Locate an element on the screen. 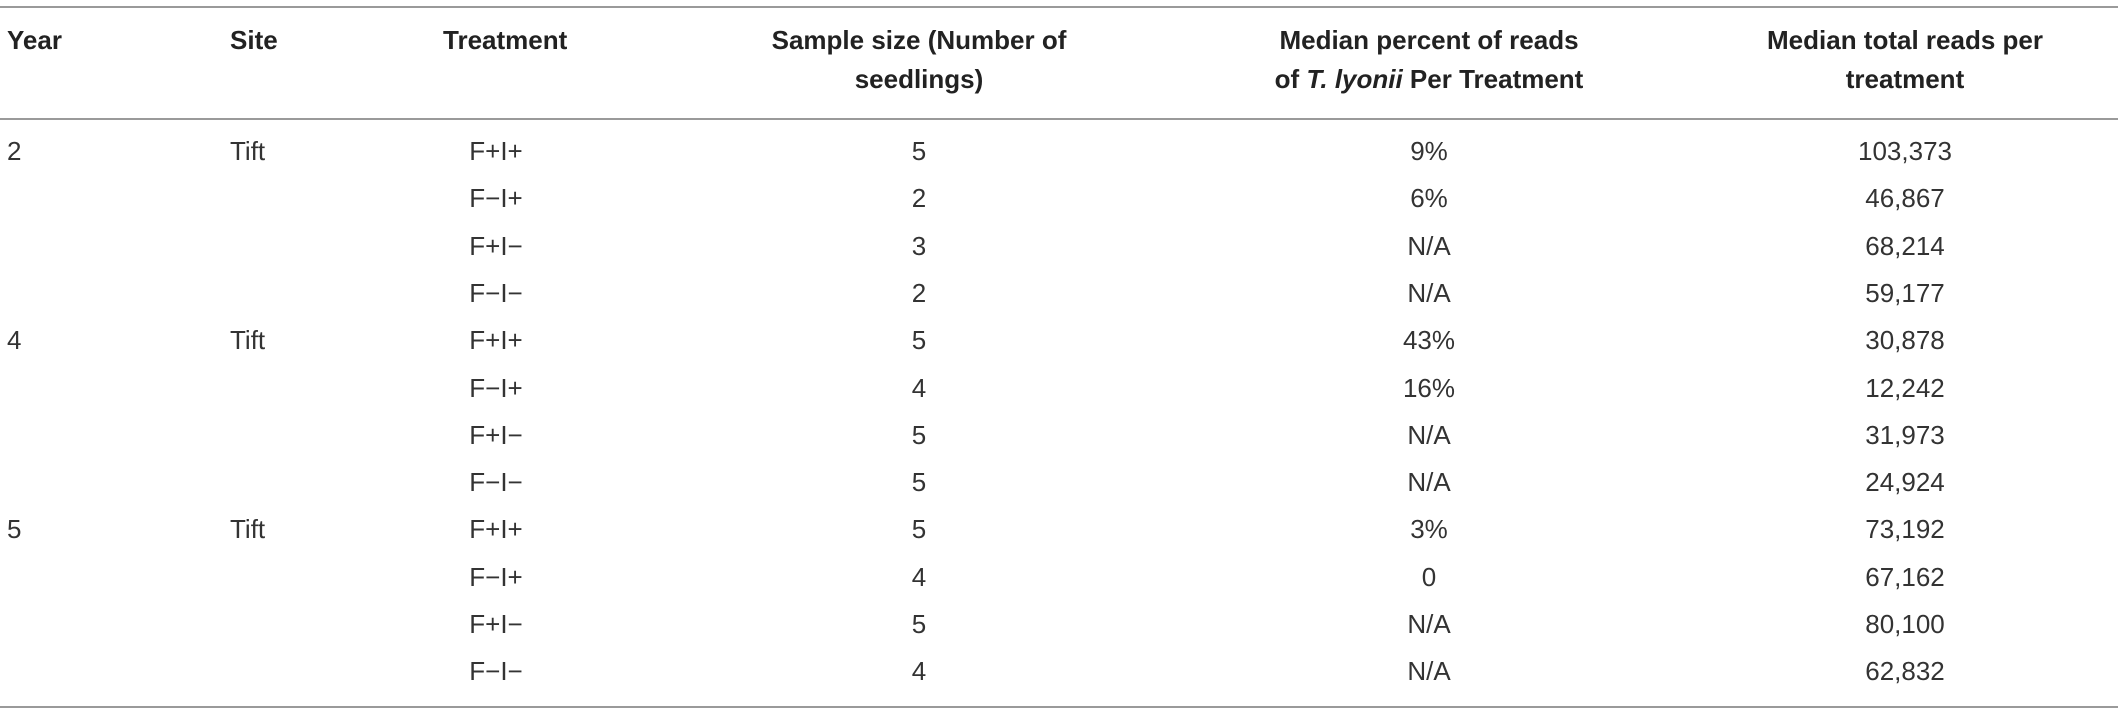  median-reads: 73,192 is located at coordinates (1905, 529).